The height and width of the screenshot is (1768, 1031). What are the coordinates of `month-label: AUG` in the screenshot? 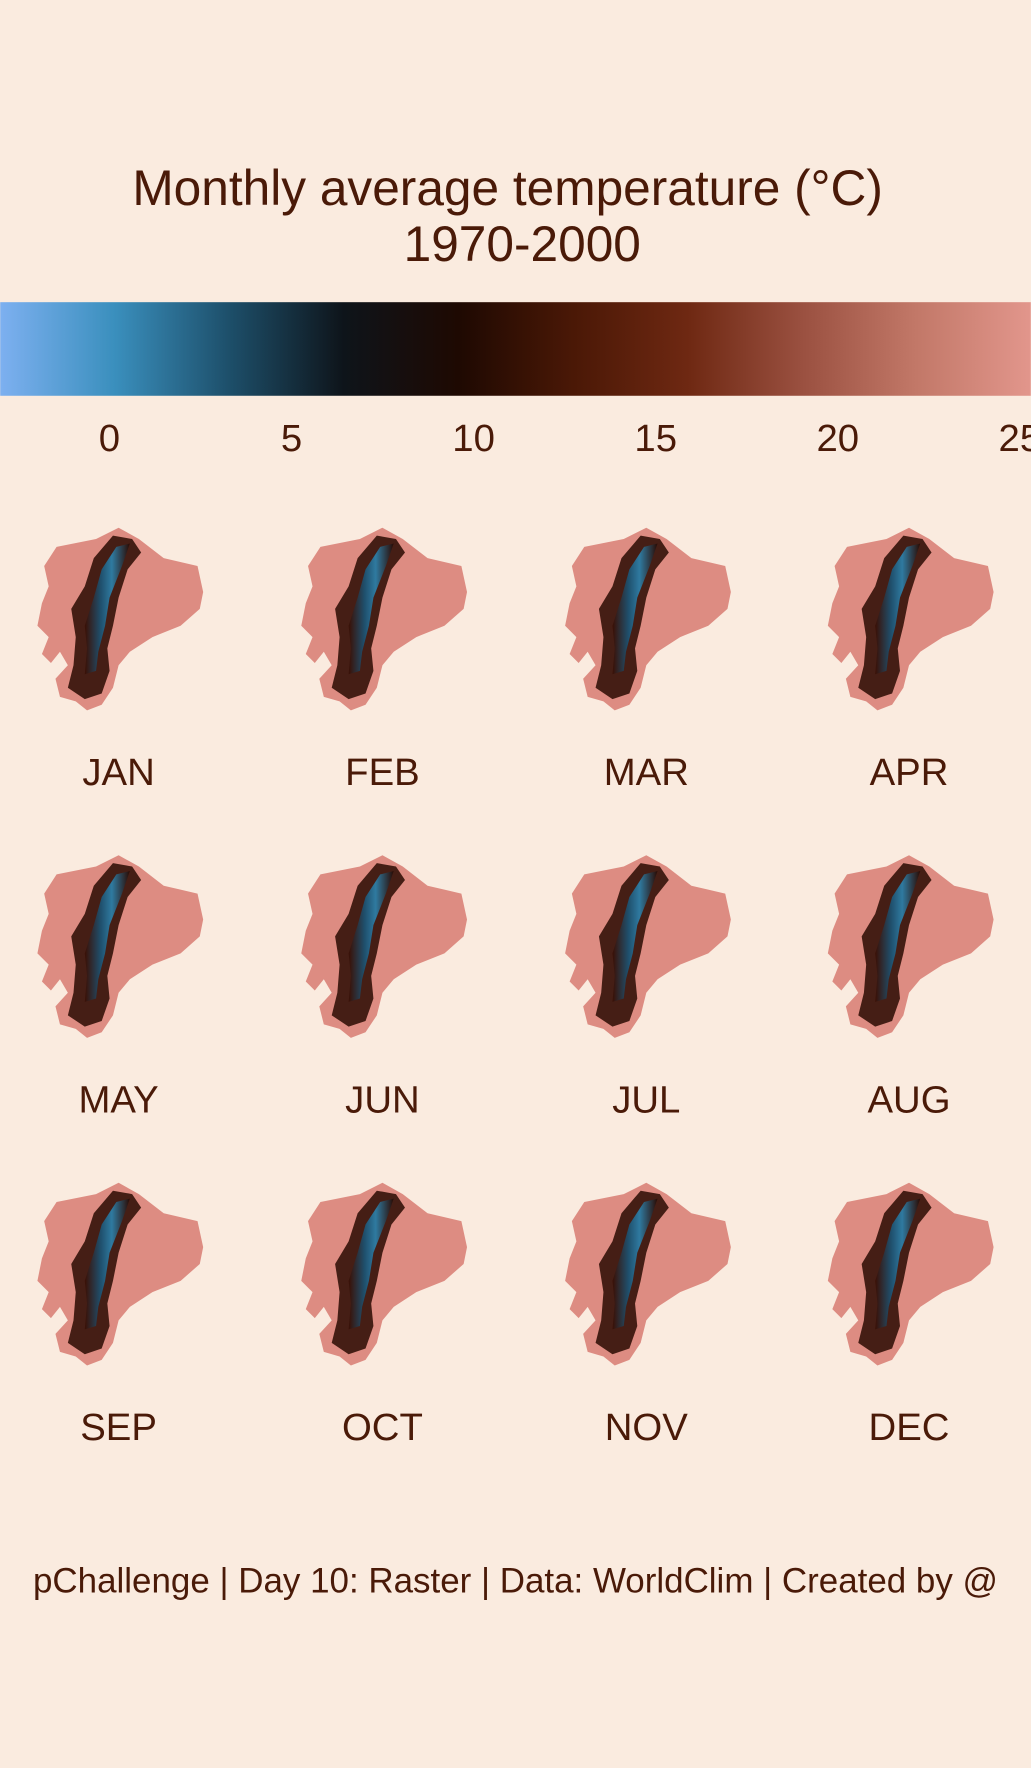 It's located at (908, 1099).